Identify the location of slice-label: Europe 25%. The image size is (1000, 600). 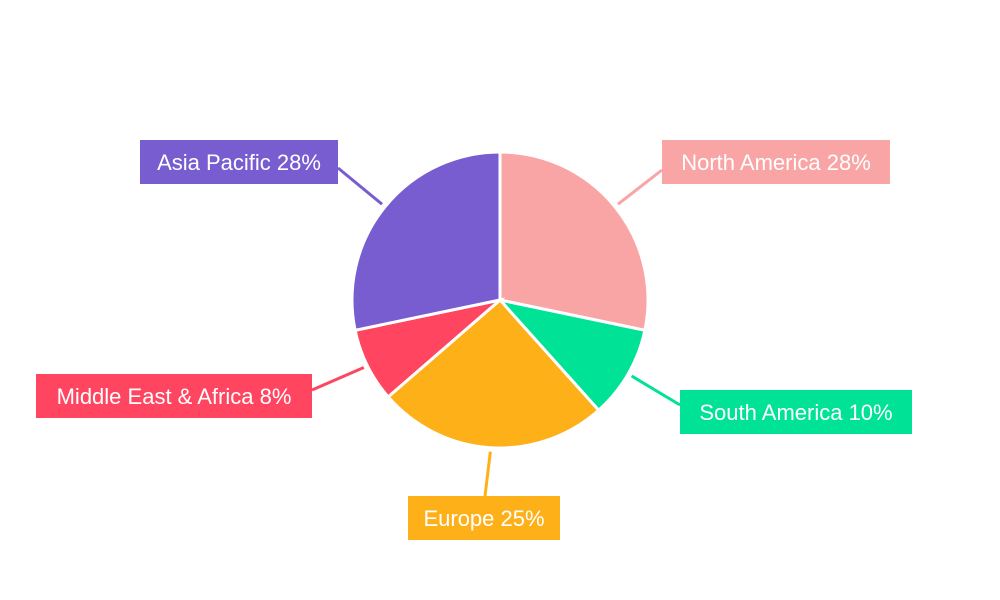
(483, 518).